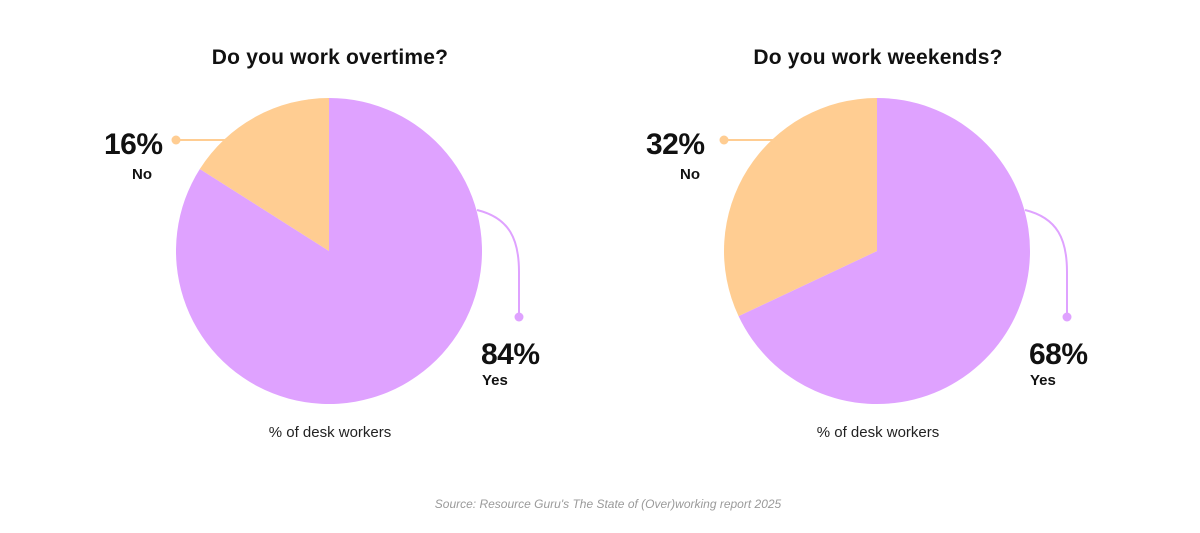 The width and height of the screenshot is (1200, 533). I want to click on pie-slice-yes, so click(884, 251).